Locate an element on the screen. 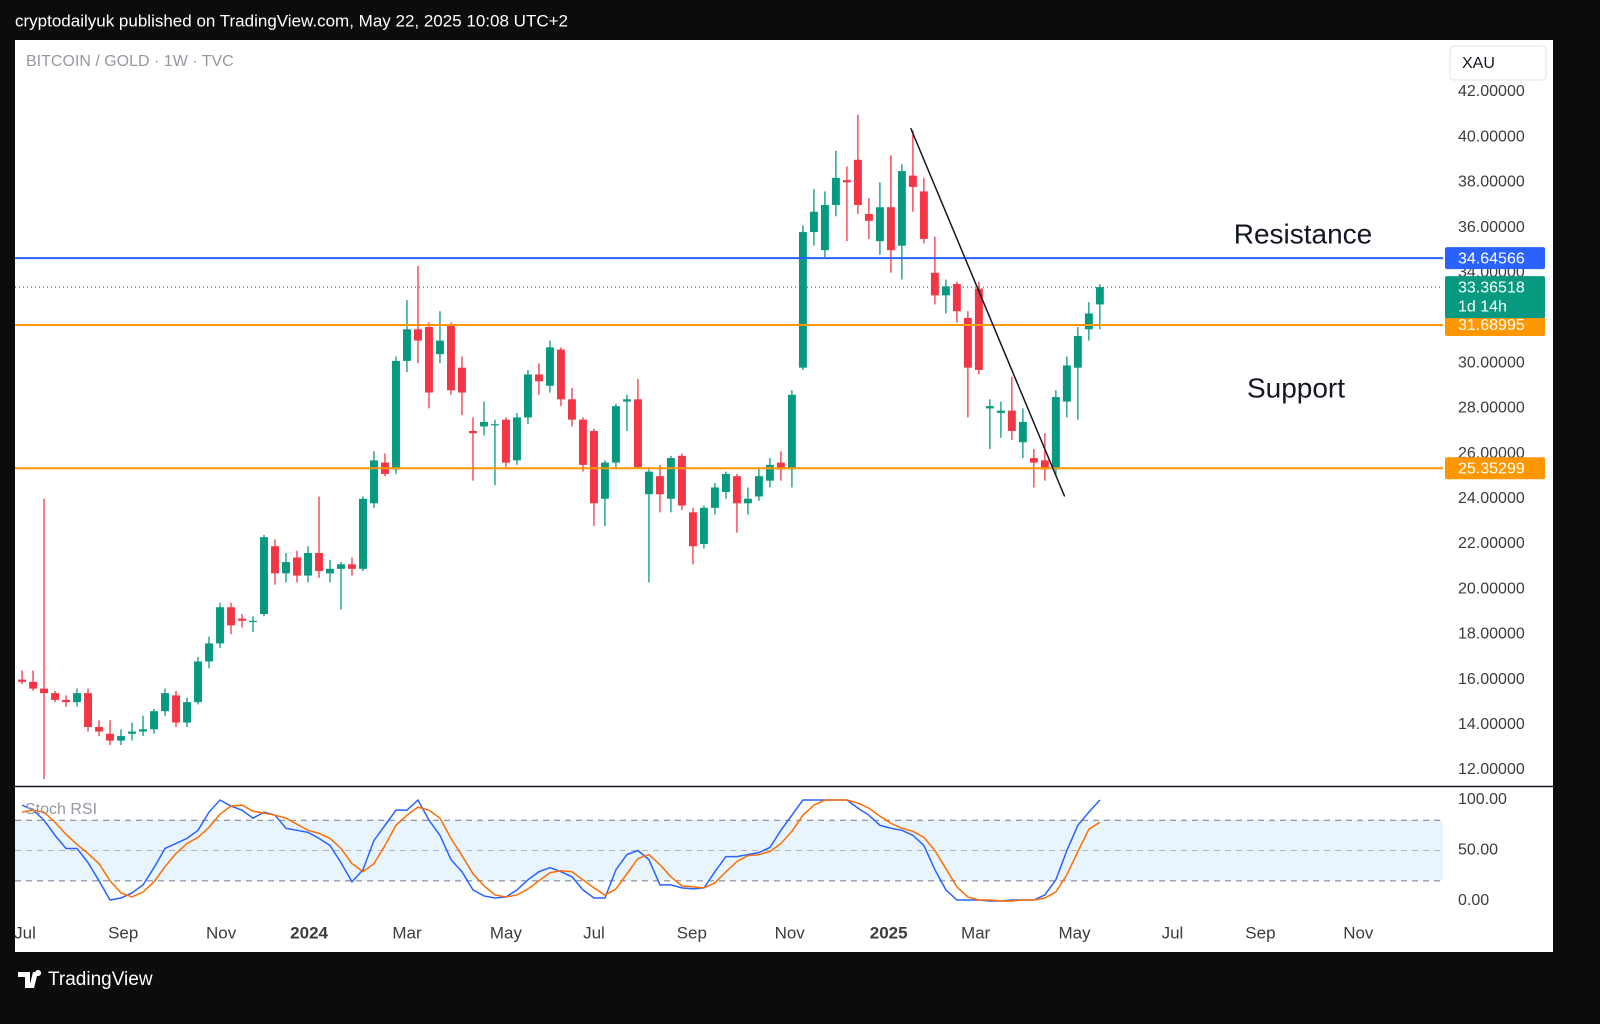  currency-label: XAU is located at coordinates (1478, 63).